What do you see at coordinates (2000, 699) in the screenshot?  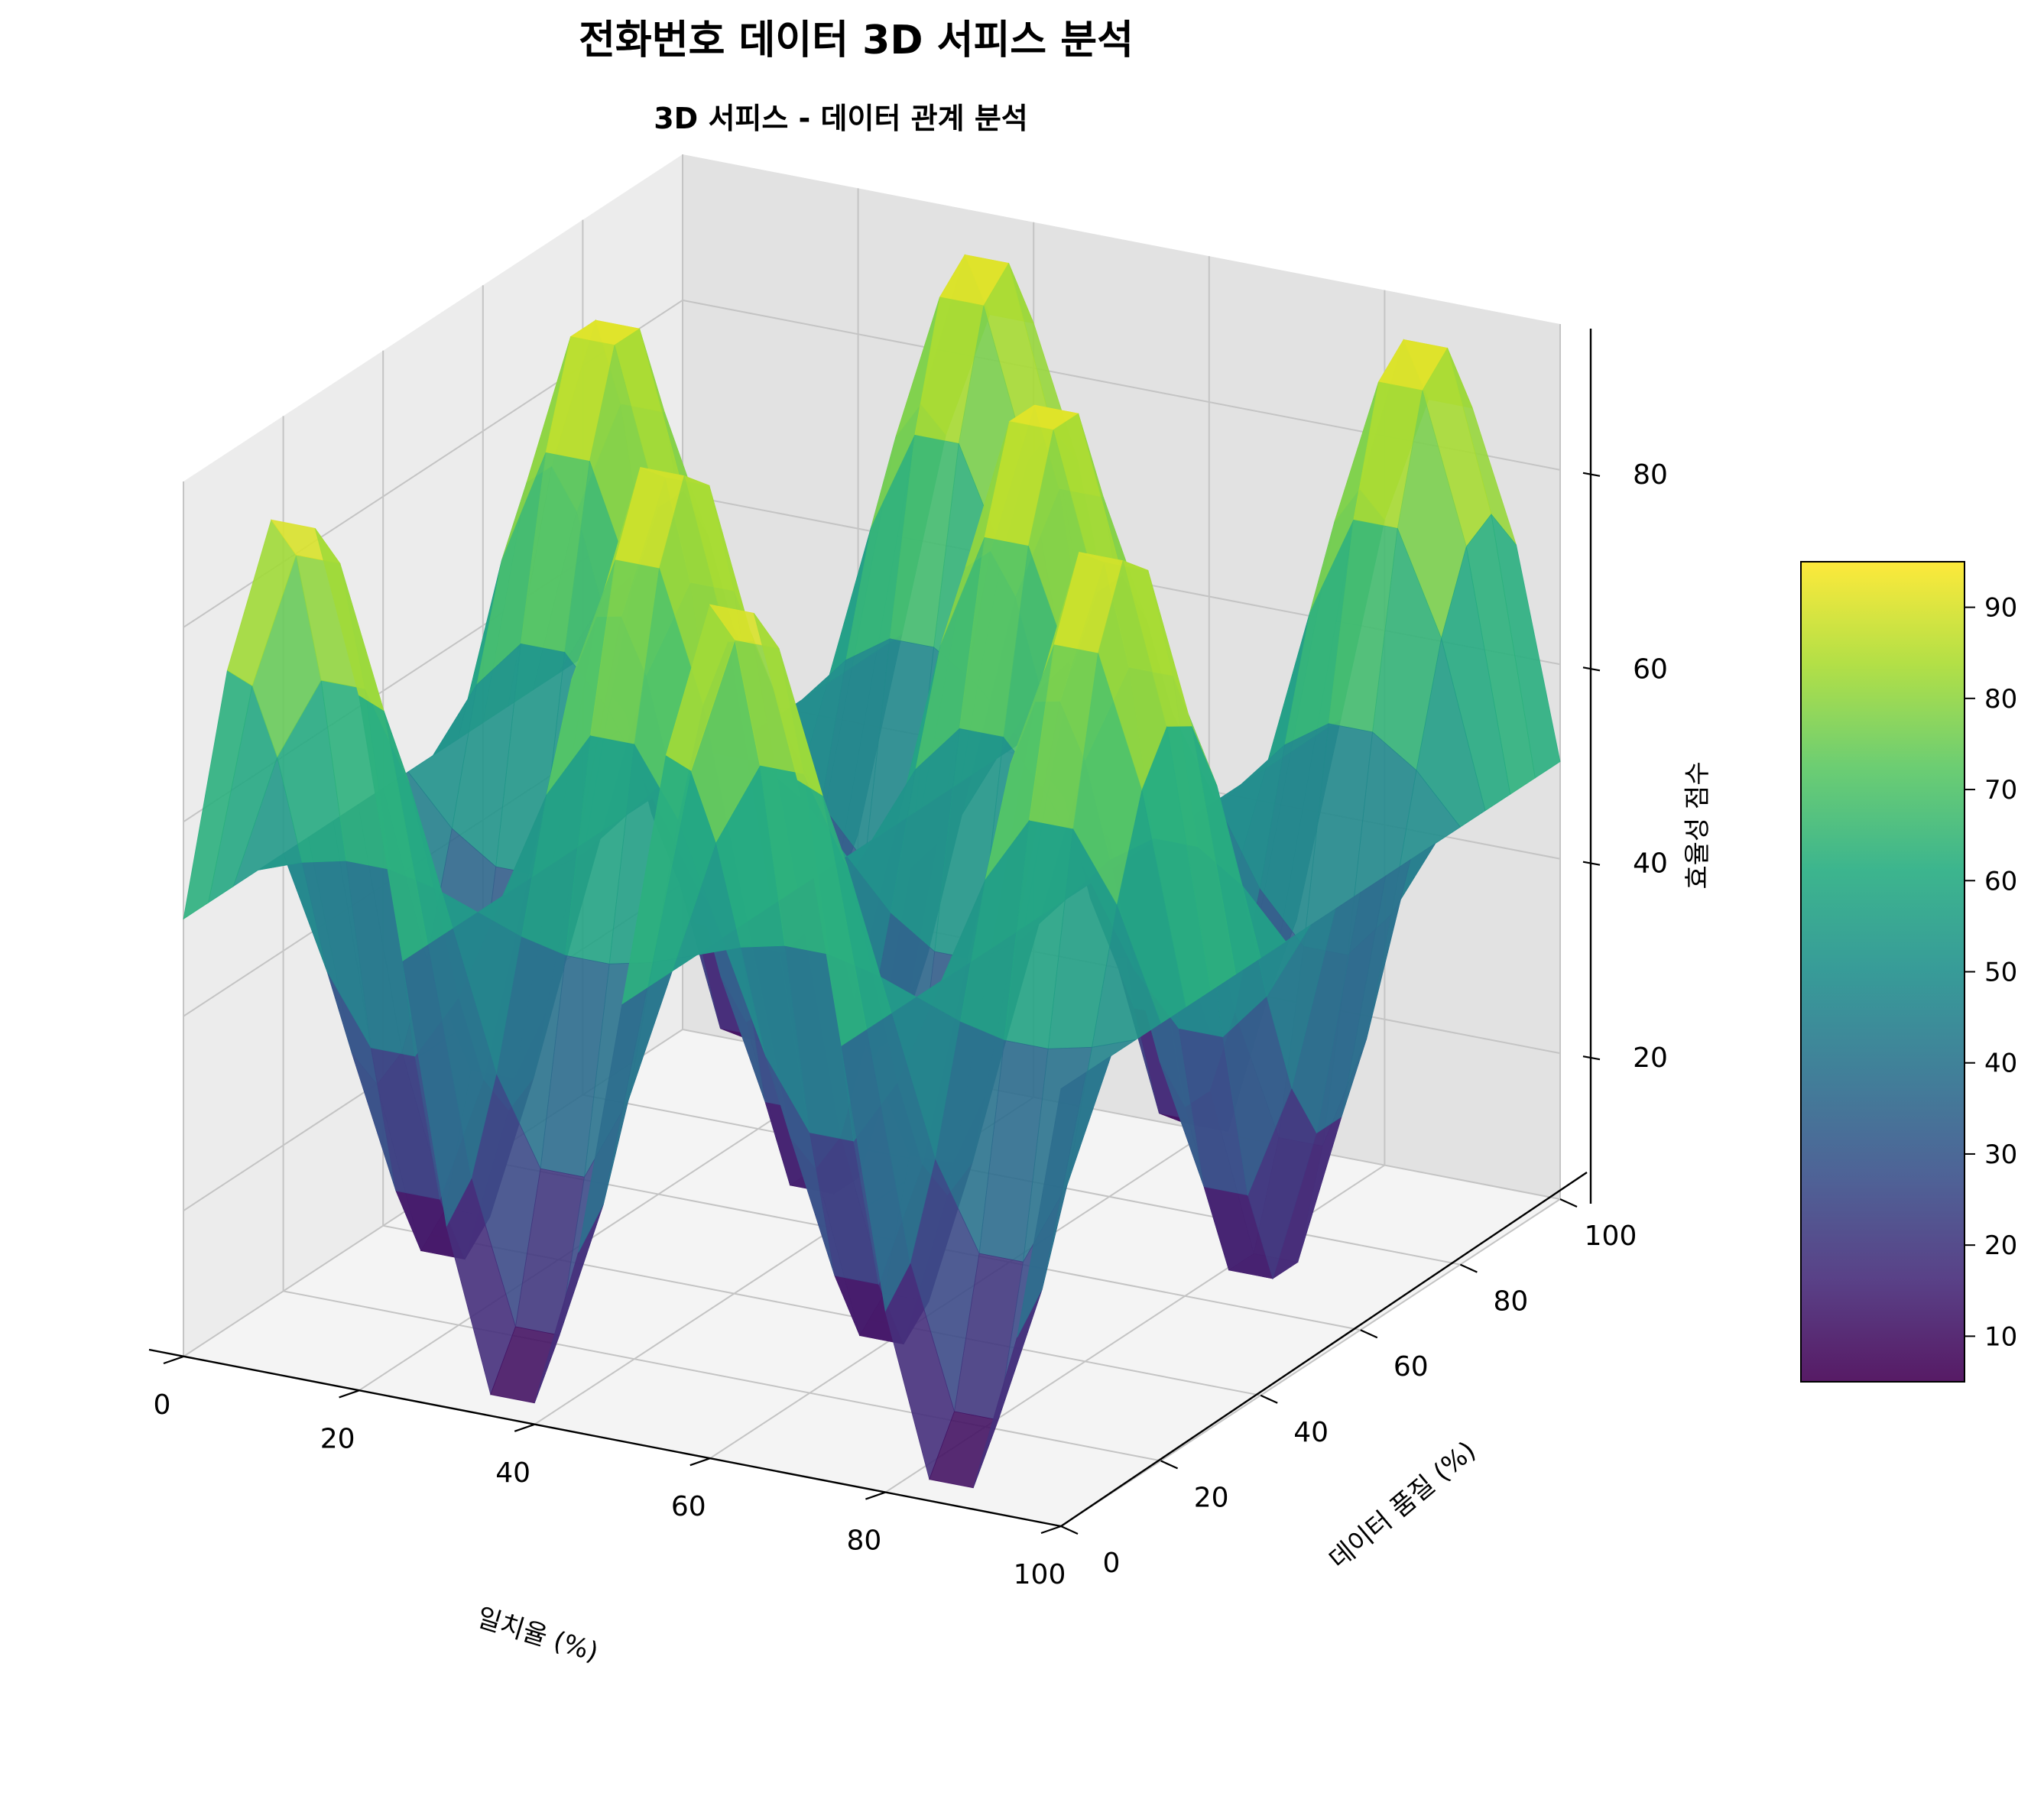 I see `colorbar-tick-label: 80` at bounding box center [2000, 699].